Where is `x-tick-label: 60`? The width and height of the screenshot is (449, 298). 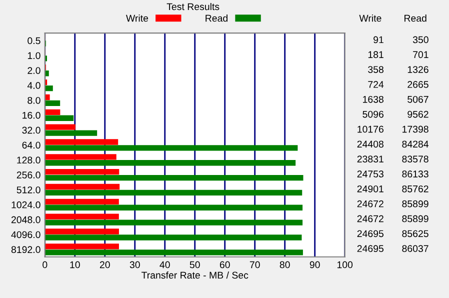 x-tick-label: 60 is located at coordinates (225, 264).